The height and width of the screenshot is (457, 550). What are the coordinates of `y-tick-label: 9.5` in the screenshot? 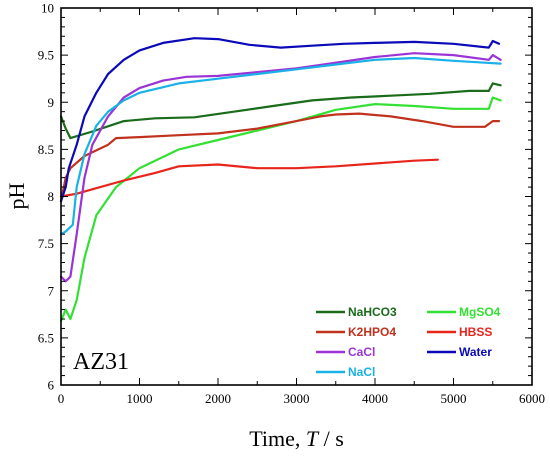 It's located at (46, 55).